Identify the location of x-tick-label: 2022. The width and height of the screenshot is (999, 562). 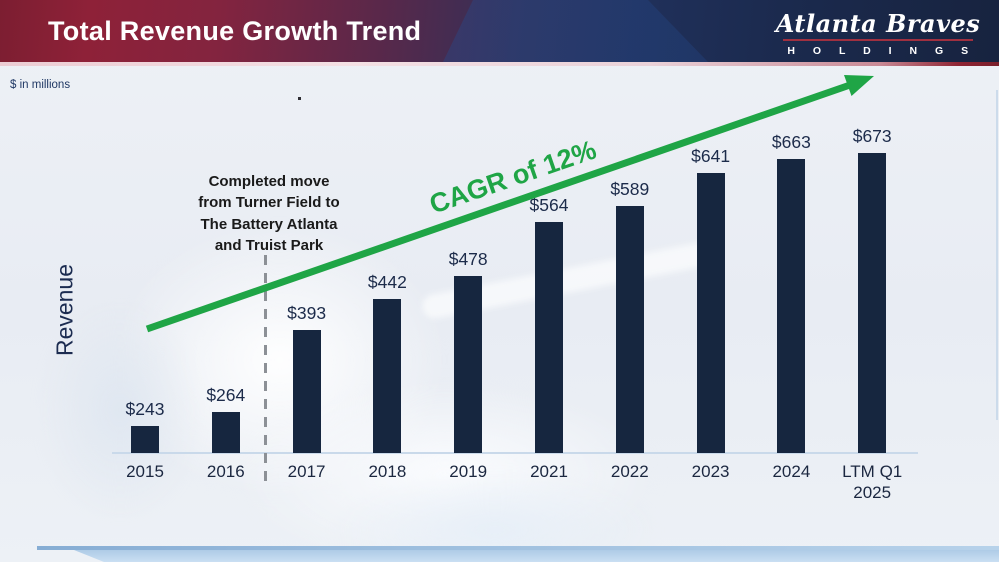
(629, 471).